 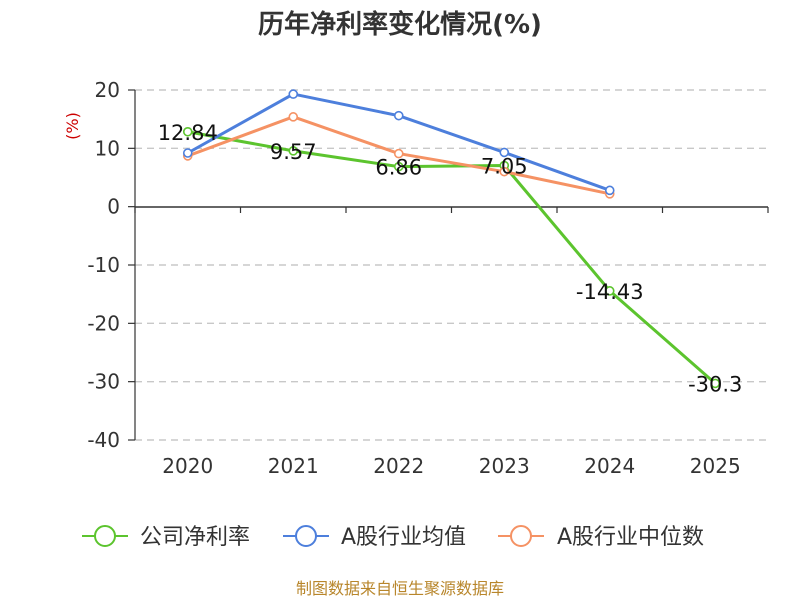 I want to click on x-tick-label: 2024, so click(x=609, y=466).